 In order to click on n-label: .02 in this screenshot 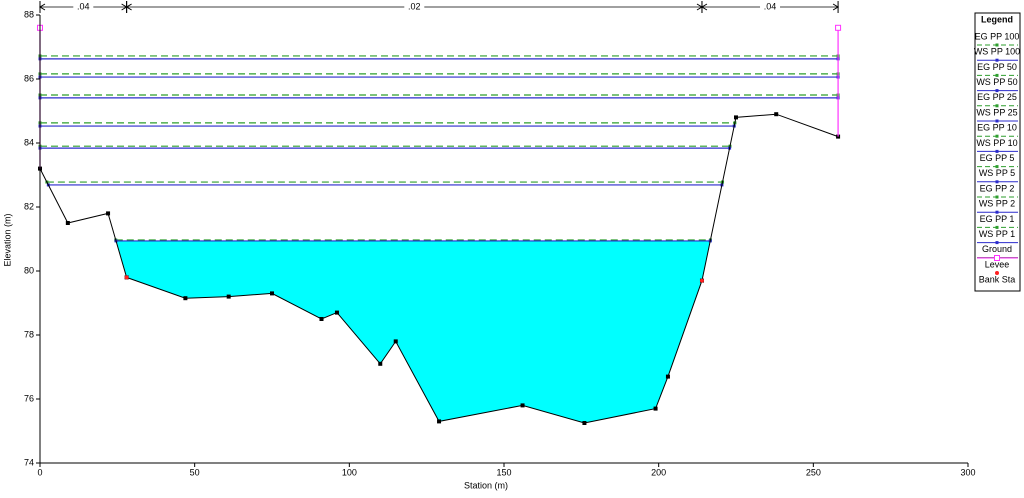, I will do `click(414, 6)`.